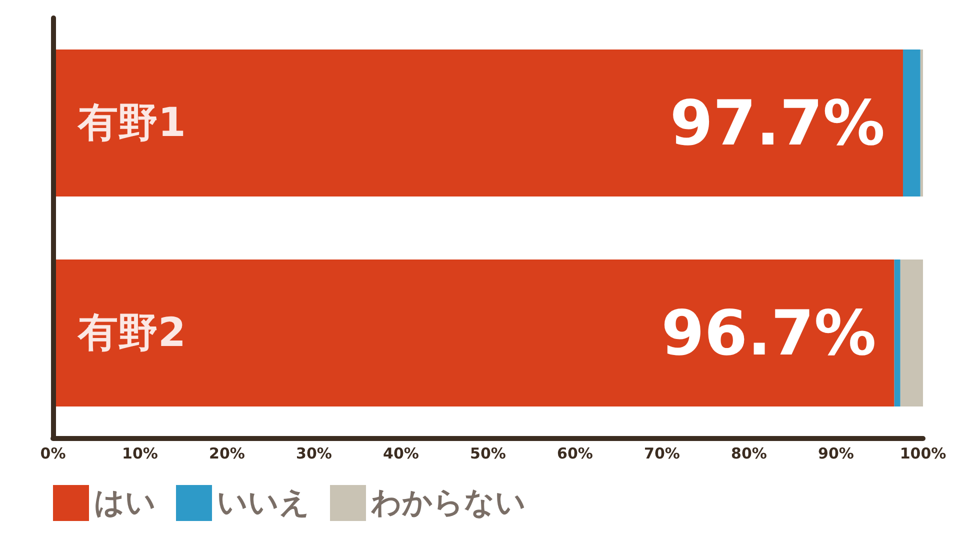  Describe the element at coordinates (836, 453) in the screenshot. I see `x-tick-label: 90%` at that location.